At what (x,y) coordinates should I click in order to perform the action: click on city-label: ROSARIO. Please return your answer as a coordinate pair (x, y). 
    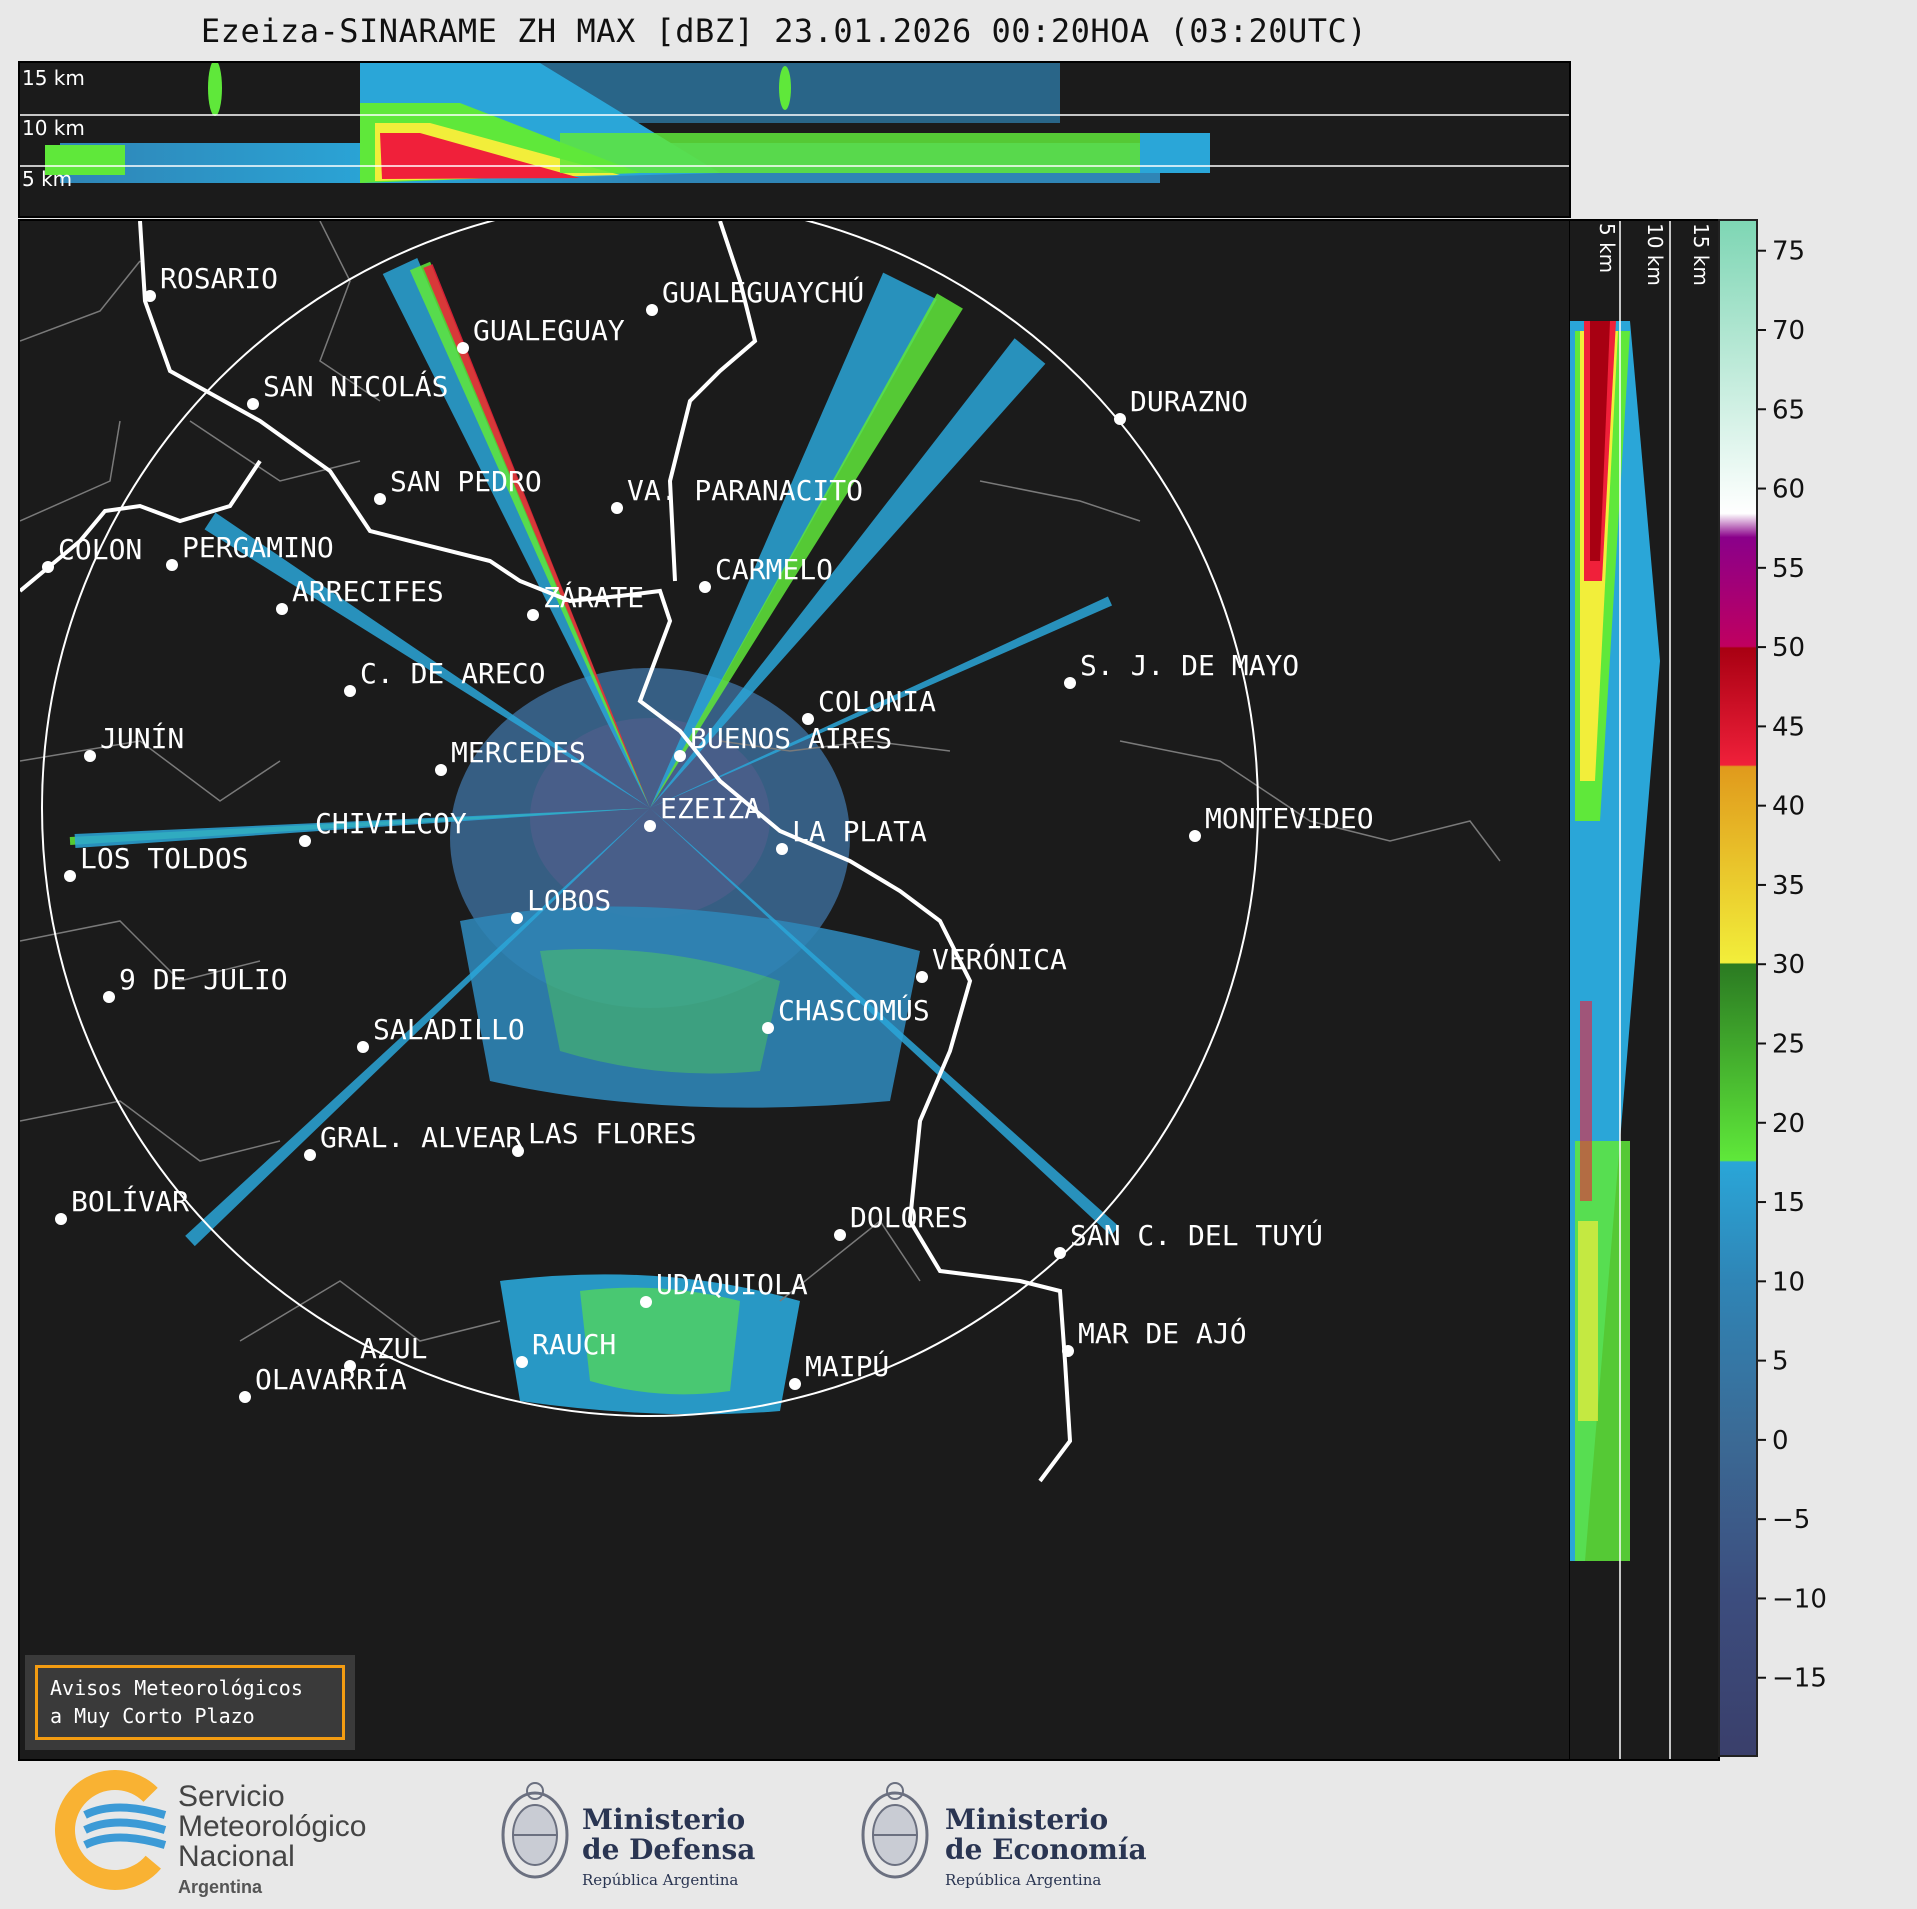
    Looking at the image, I should click on (219, 278).